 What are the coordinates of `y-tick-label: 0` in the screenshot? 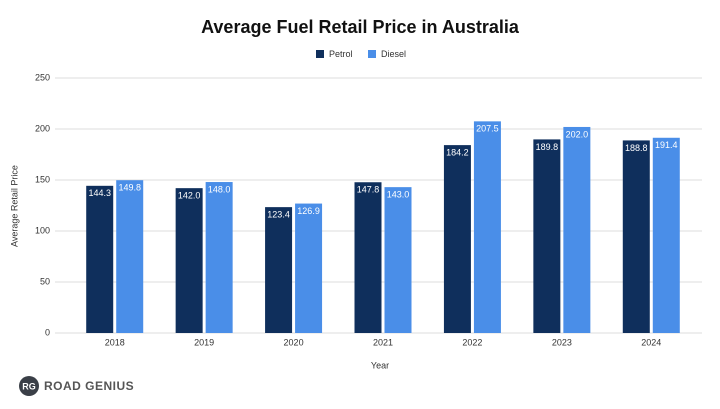 It's located at (47, 332).